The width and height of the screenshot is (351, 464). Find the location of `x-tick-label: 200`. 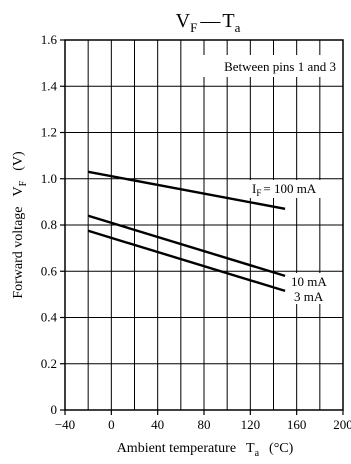

x-tick-label: 200 is located at coordinates (342, 424).